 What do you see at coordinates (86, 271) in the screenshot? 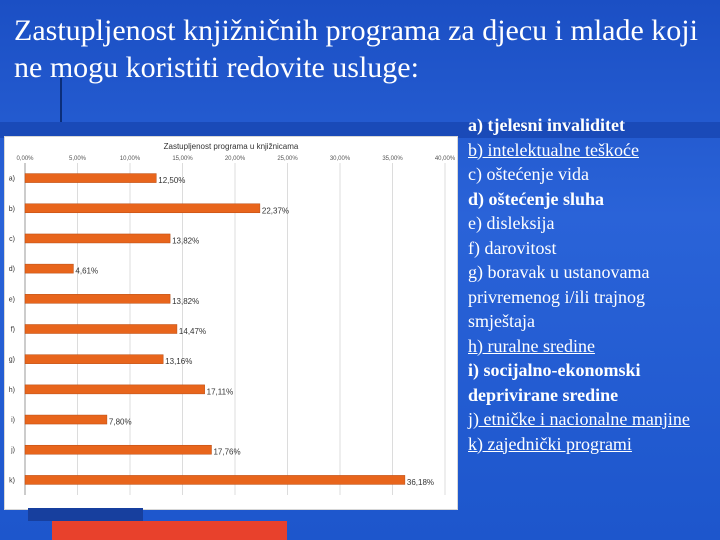
I see `data-label: 4,61%` at bounding box center [86, 271].